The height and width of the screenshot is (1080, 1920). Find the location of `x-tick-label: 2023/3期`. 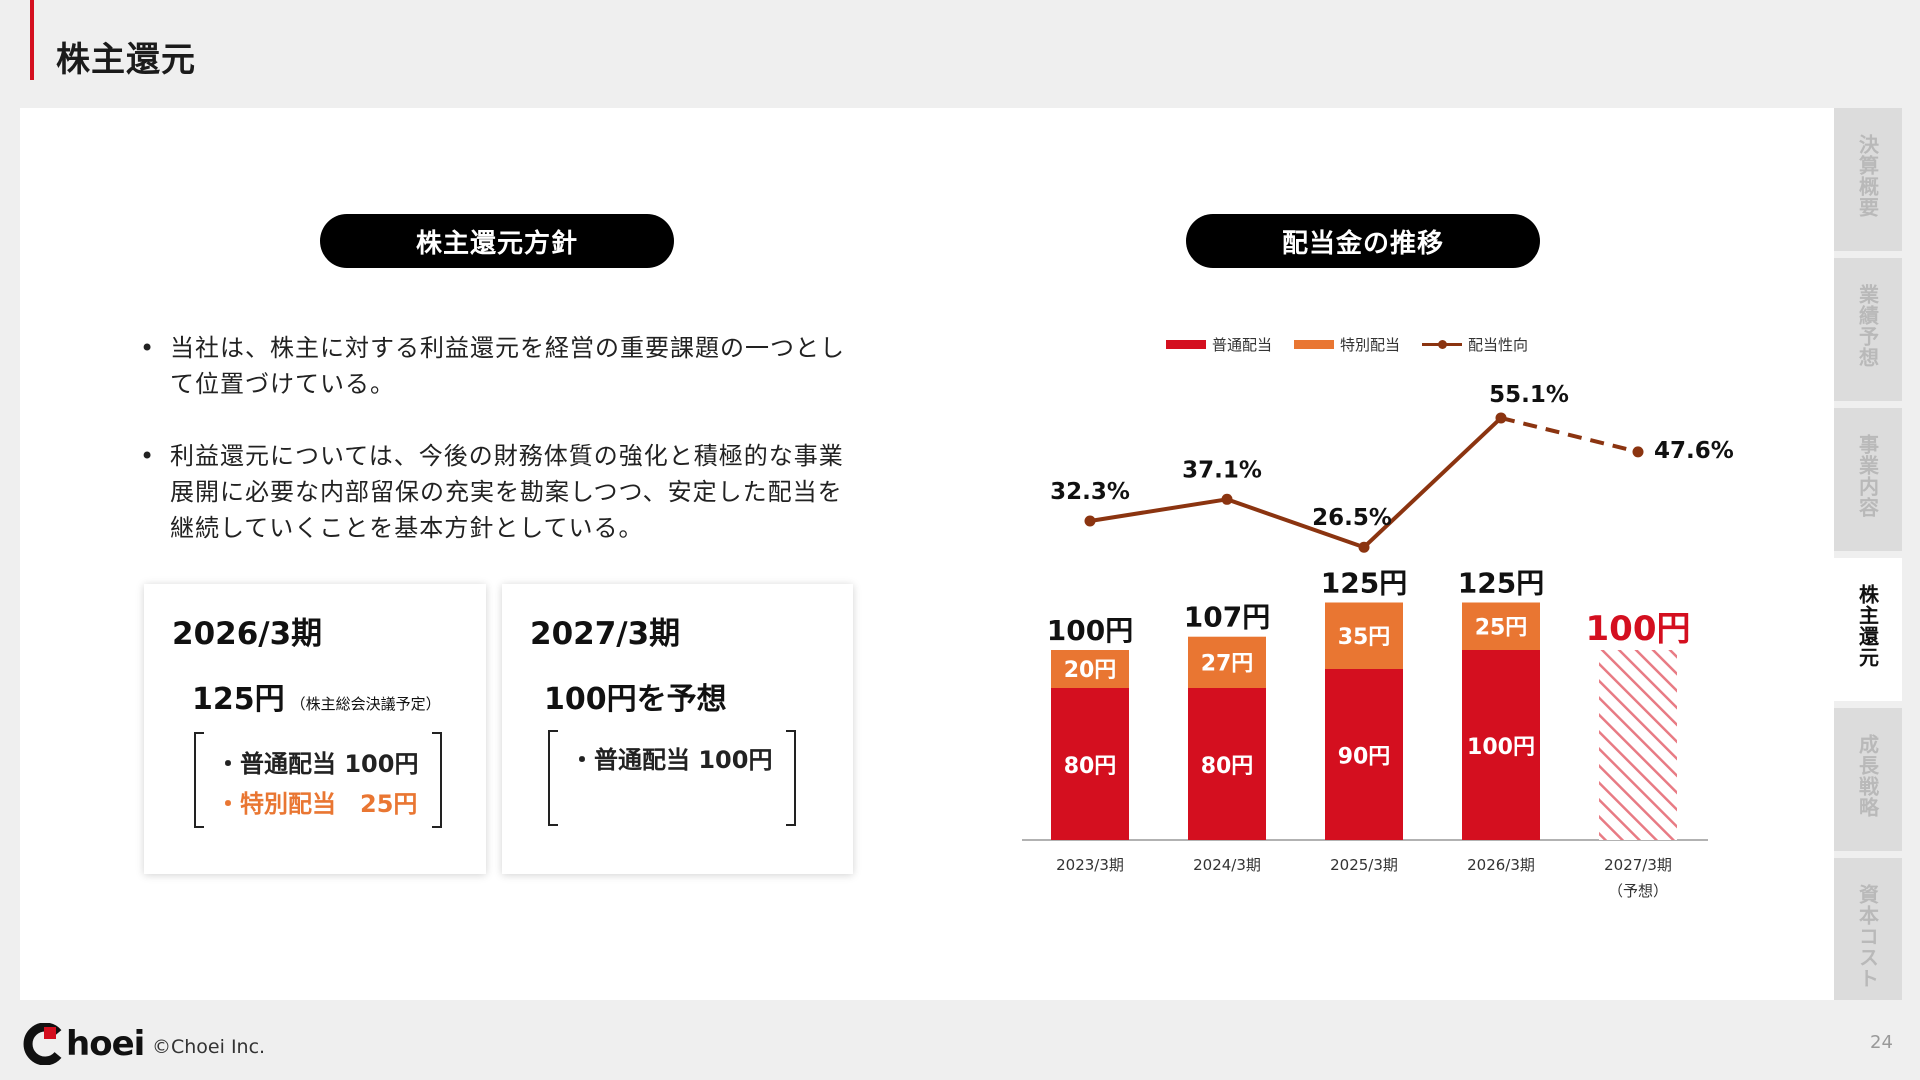

x-tick-label: 2023/3期 is located at coordinates (1090, 865).